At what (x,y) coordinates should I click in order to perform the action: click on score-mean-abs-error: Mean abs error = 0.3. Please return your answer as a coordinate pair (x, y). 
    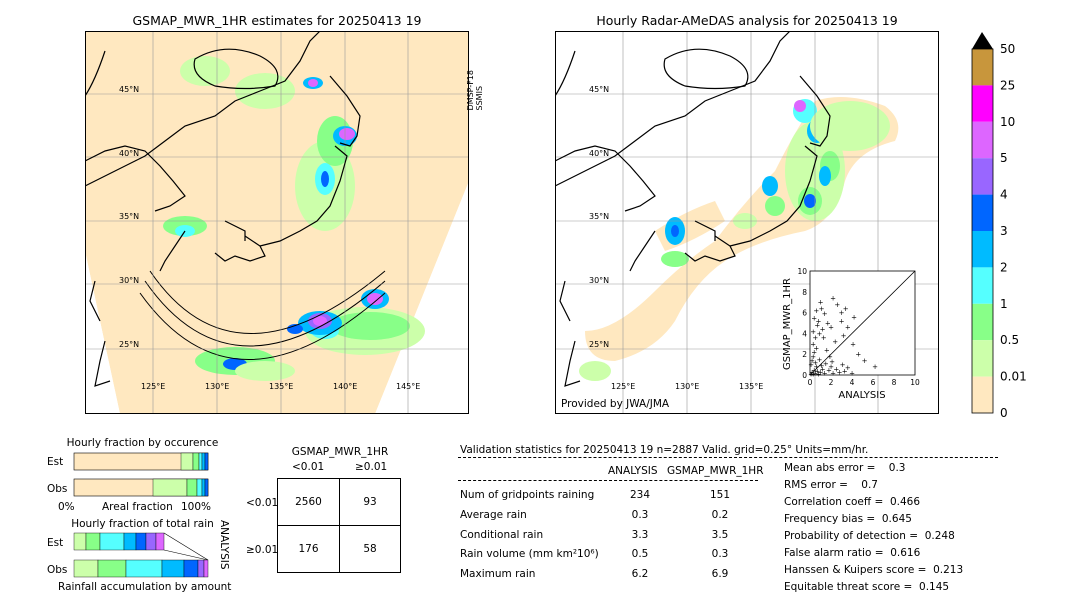
    Looking at the image, I should click on (845, 468).